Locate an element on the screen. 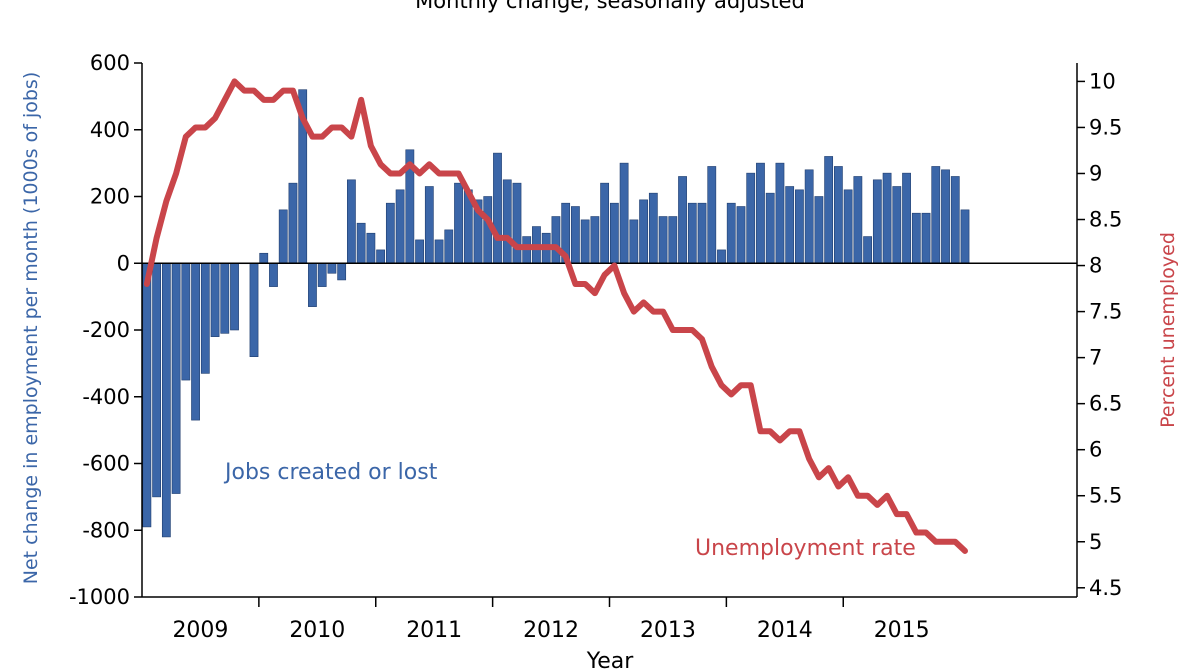  x-tick-label: 2010 is located at coordinates (317, 630).